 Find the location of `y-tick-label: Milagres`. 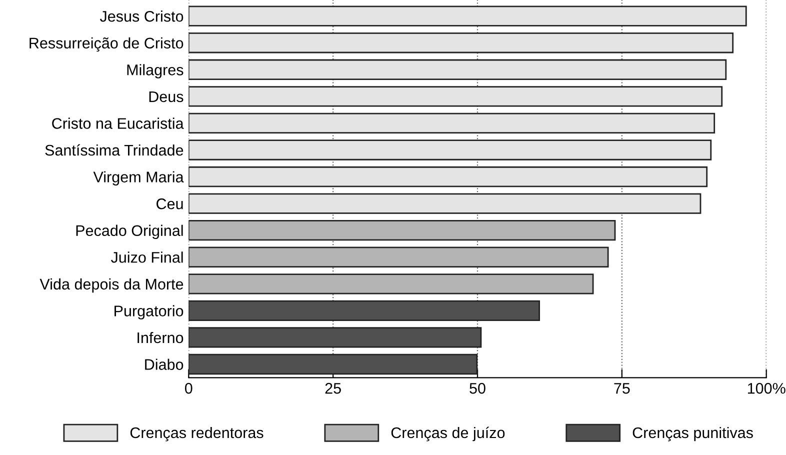

y-tick-label: Milagres is located at coordinates (155, 71).